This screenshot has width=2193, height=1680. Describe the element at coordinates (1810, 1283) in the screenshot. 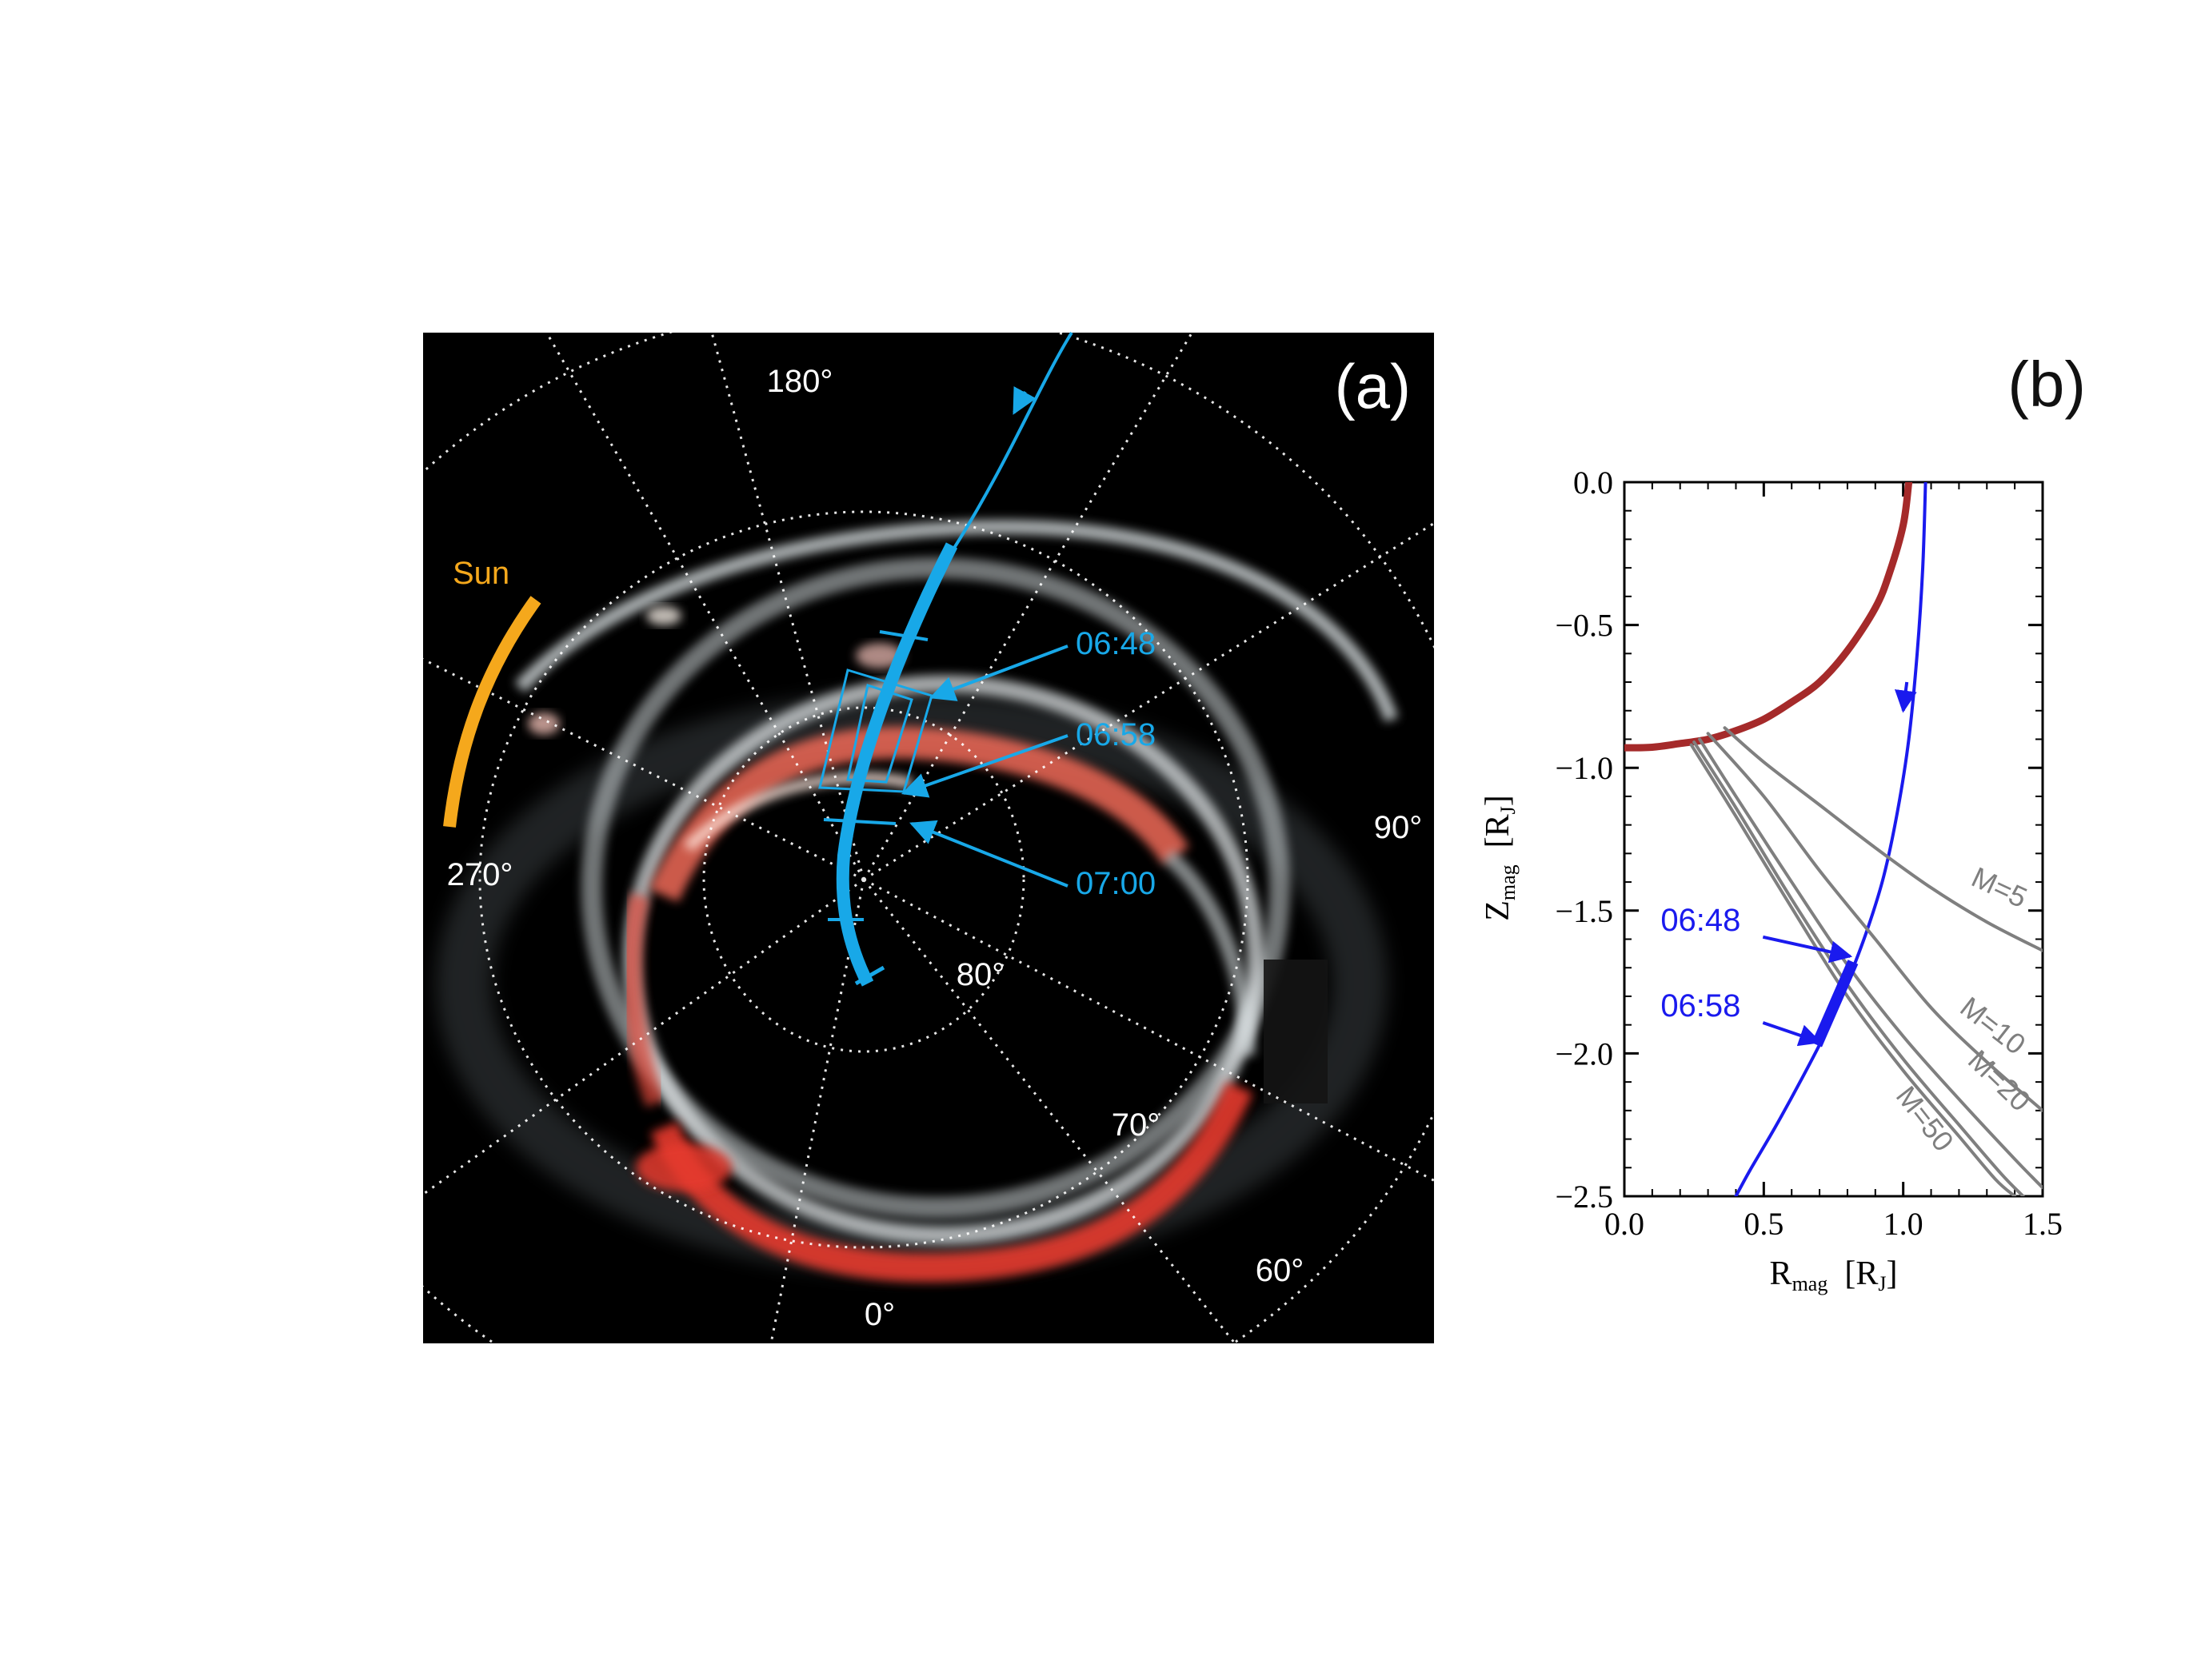

I see `x-axis-subscript: mag` at that location.